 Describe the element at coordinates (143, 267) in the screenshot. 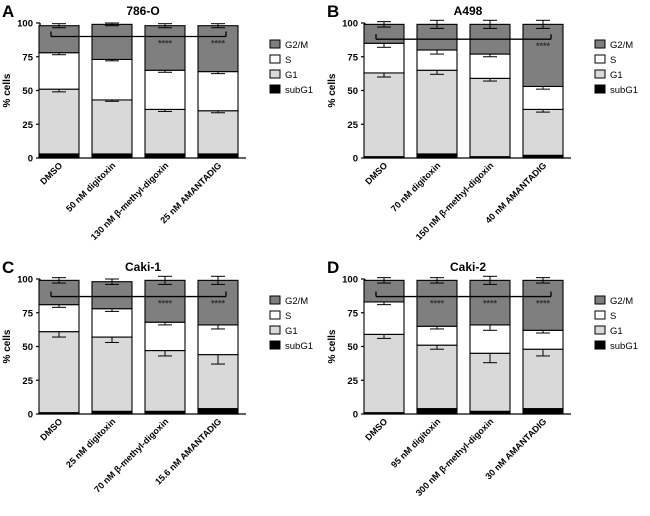

I see `chart-title: Caki-1` at that location.